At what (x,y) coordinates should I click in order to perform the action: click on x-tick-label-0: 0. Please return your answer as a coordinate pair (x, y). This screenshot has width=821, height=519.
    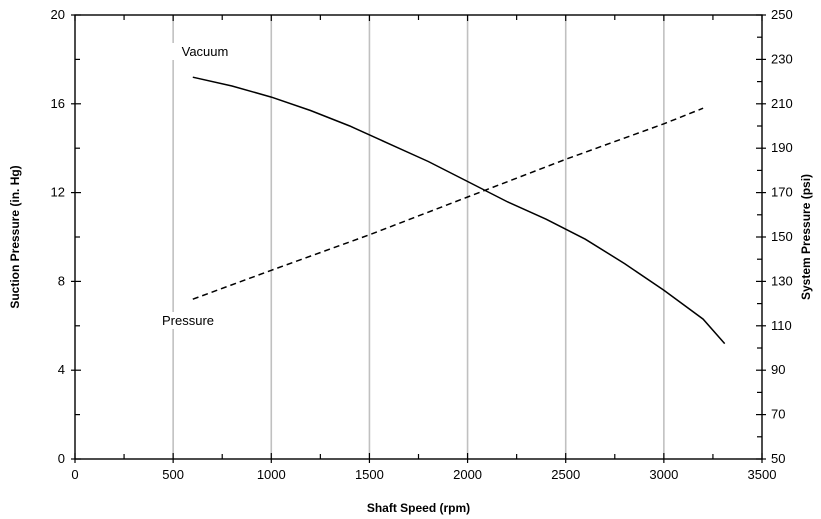
    Looking at the image, I should click on (74, 474).